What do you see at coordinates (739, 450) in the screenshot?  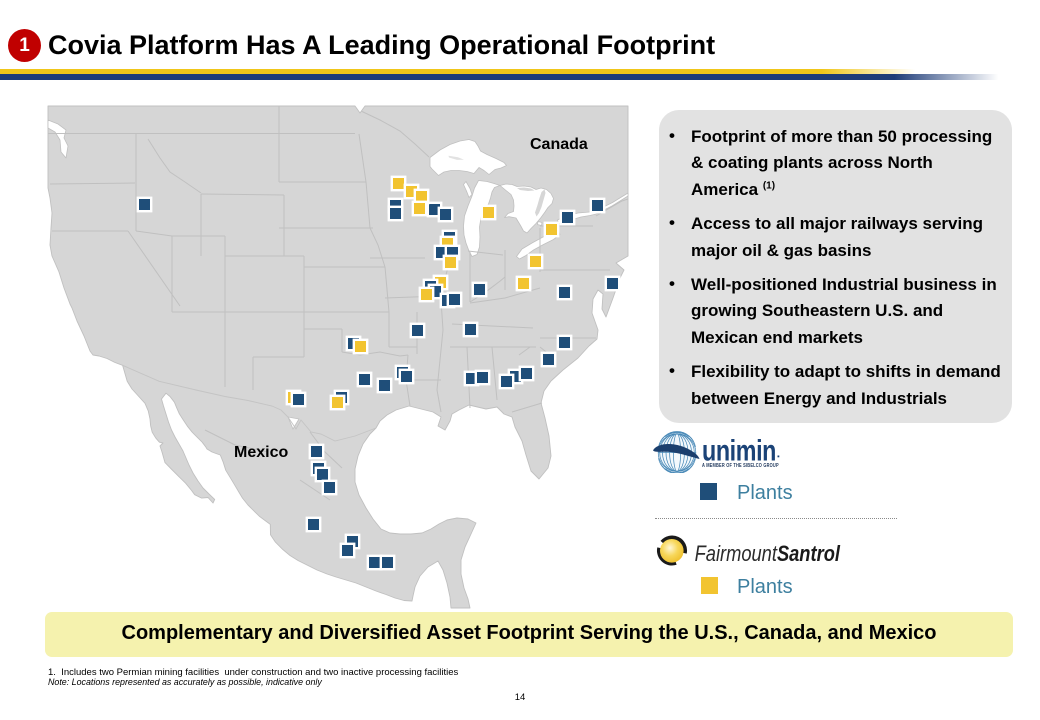 I see `svg-text: unimin` at bounding box center [739, 450].